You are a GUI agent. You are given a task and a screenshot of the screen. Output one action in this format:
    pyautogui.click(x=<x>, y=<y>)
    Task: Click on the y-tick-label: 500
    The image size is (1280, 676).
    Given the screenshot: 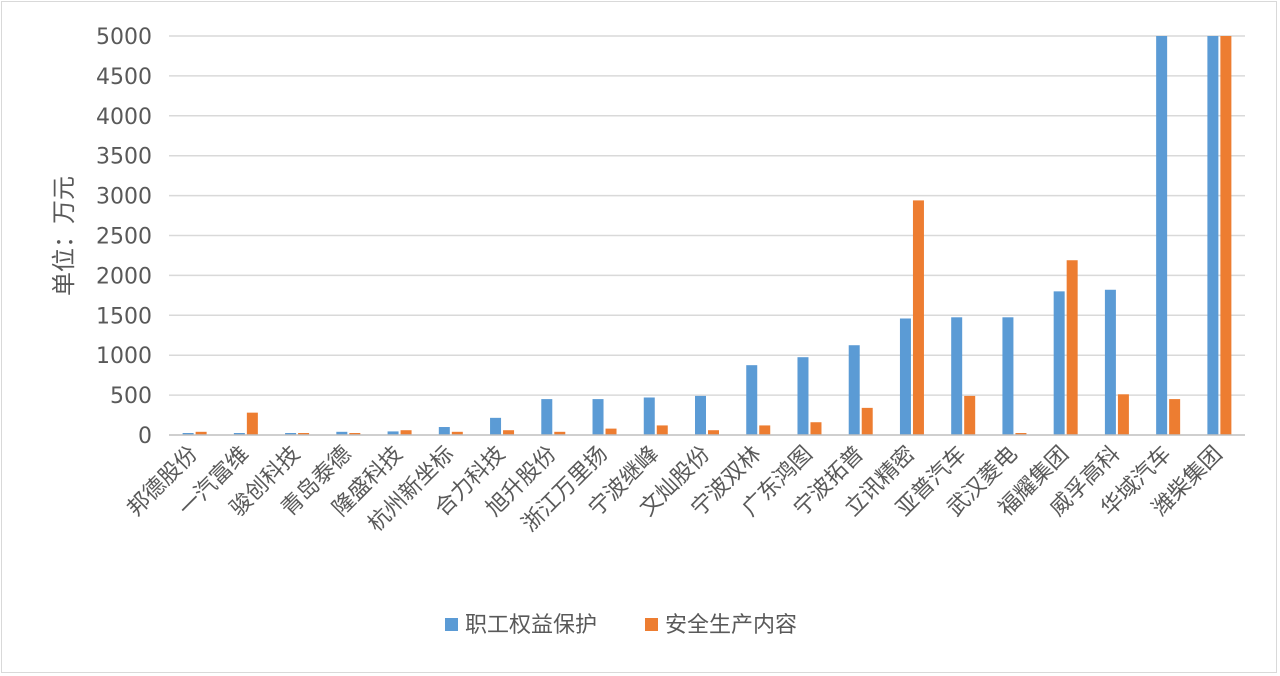 What is the action you would take?
    pyautogui.click(x=131, y=396)
    